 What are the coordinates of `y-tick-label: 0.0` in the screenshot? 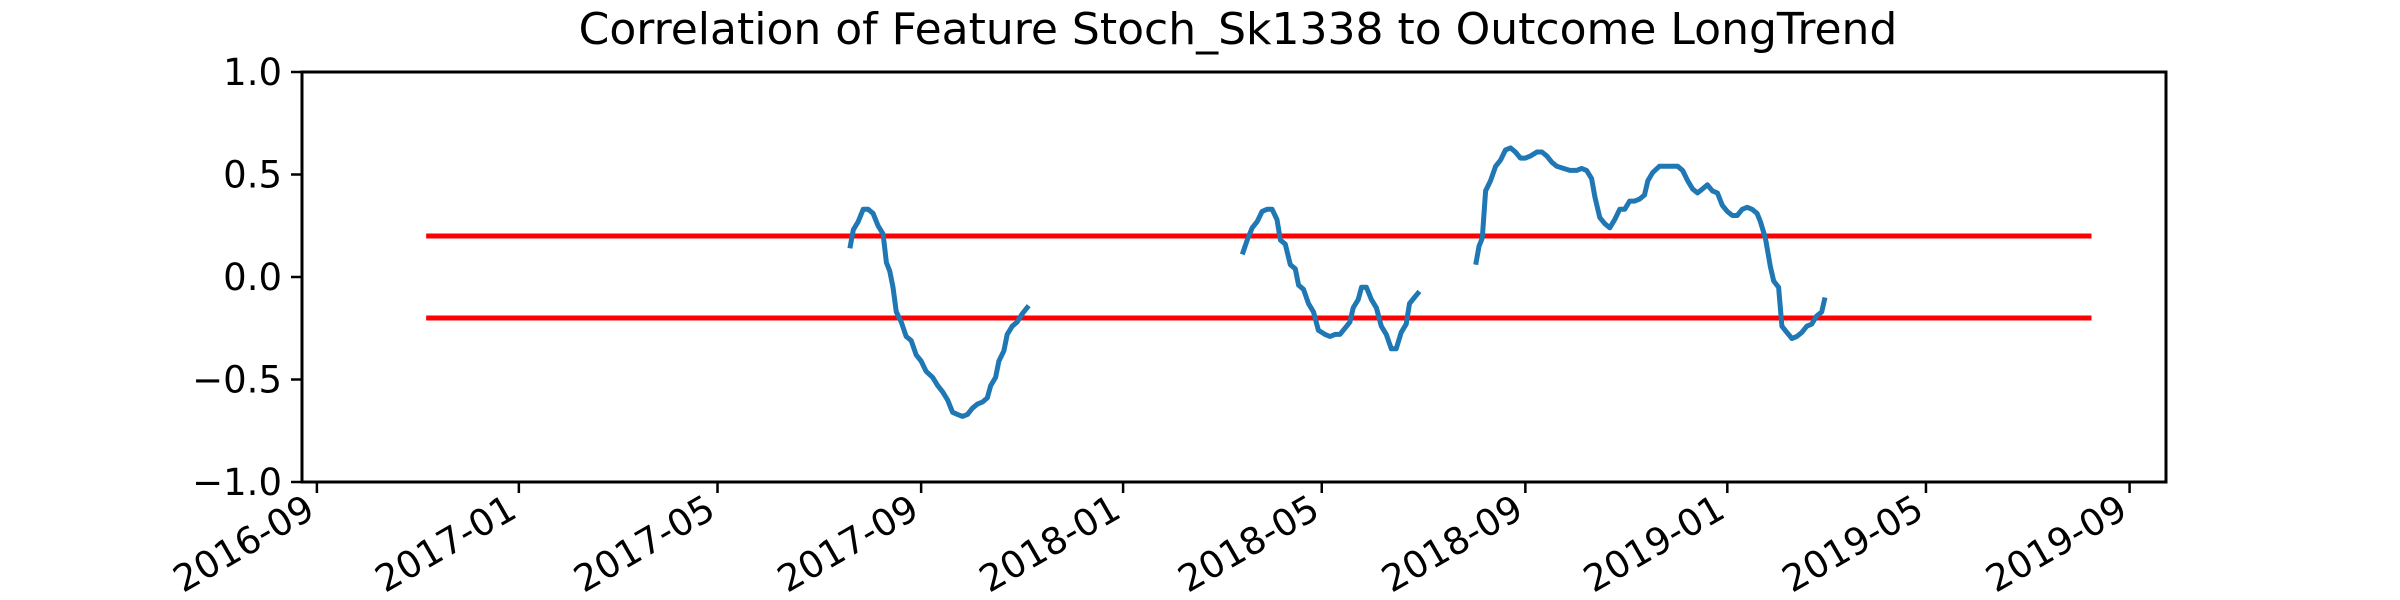 It's located at (252, 277).